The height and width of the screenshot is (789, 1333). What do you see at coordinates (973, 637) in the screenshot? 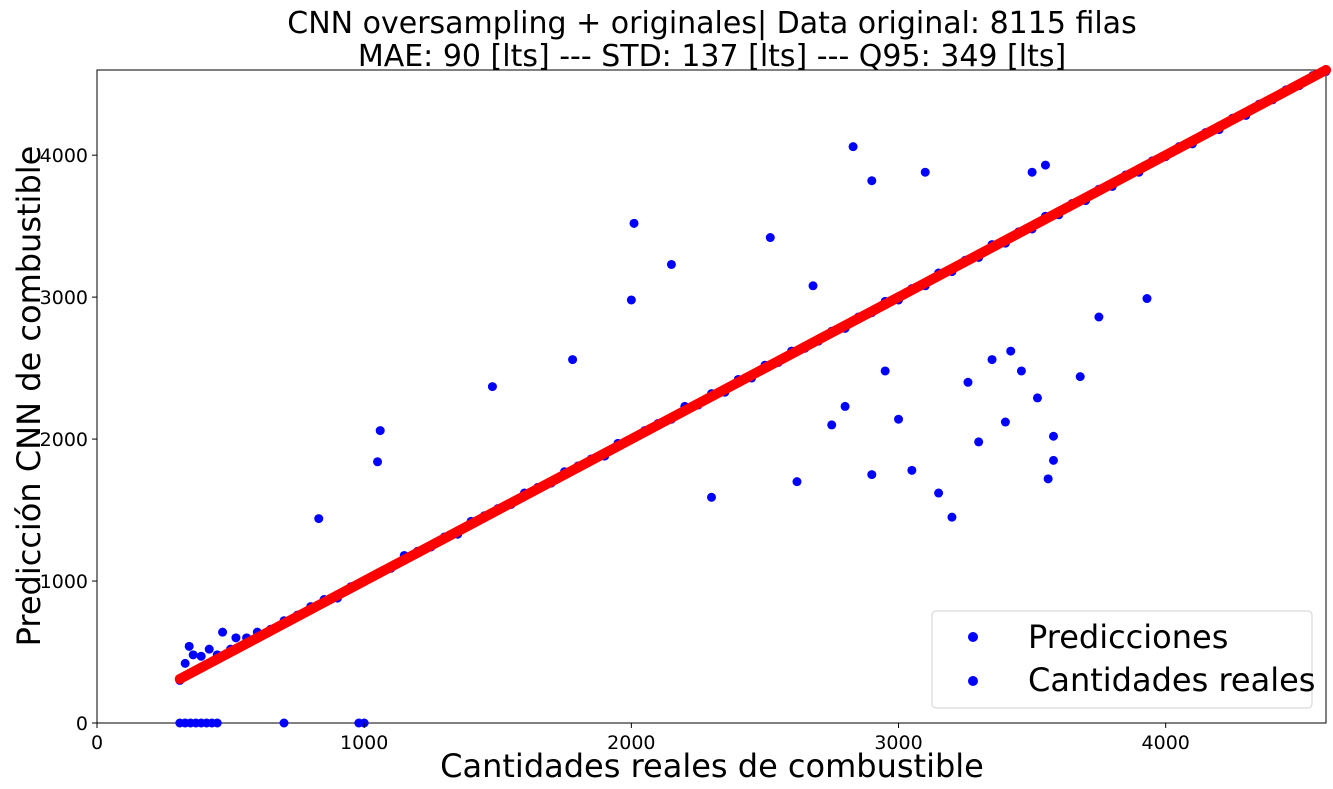
I see `legend-marker-predicciones` at bounding box center [973, 637].